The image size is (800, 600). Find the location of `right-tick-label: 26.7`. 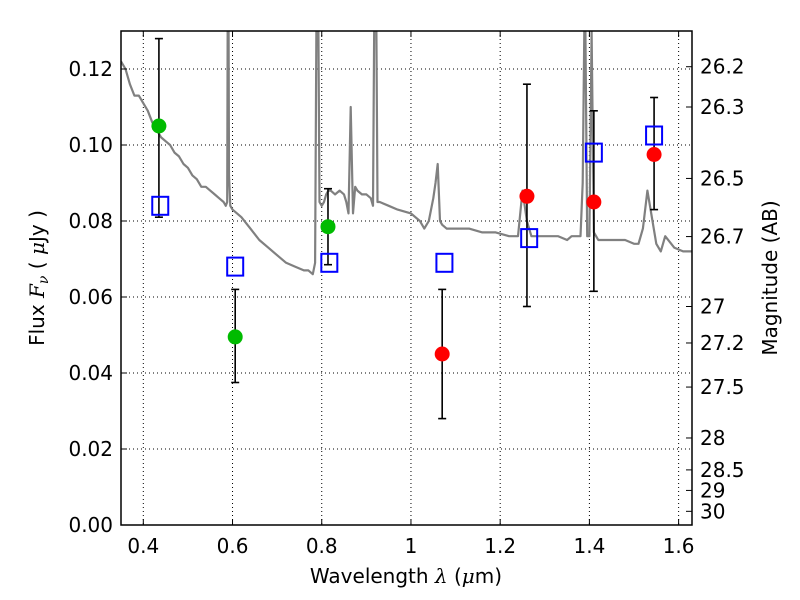

right-tick-label: 26.7 is located at coordinates (722, 237).